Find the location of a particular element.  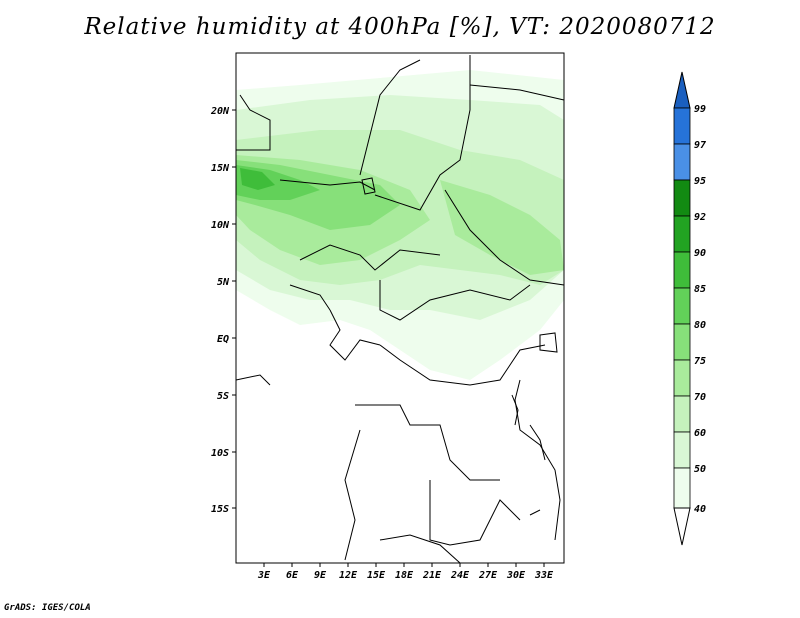

lakes is located at coordinates (459, 346).